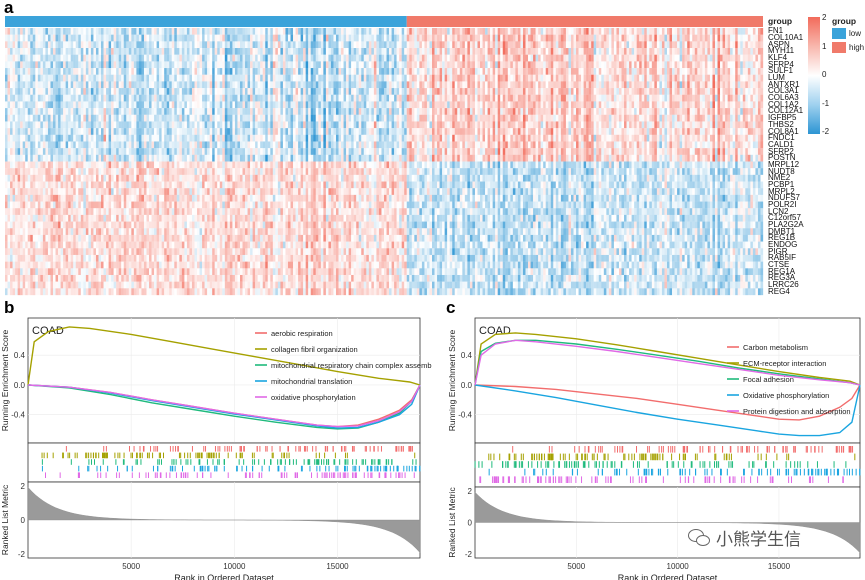 The image size is (865, 580). What do you see at coordinates (384, 21) in the screenshot?
I see `group-annotation-bar` at bounding box center [384, 21].